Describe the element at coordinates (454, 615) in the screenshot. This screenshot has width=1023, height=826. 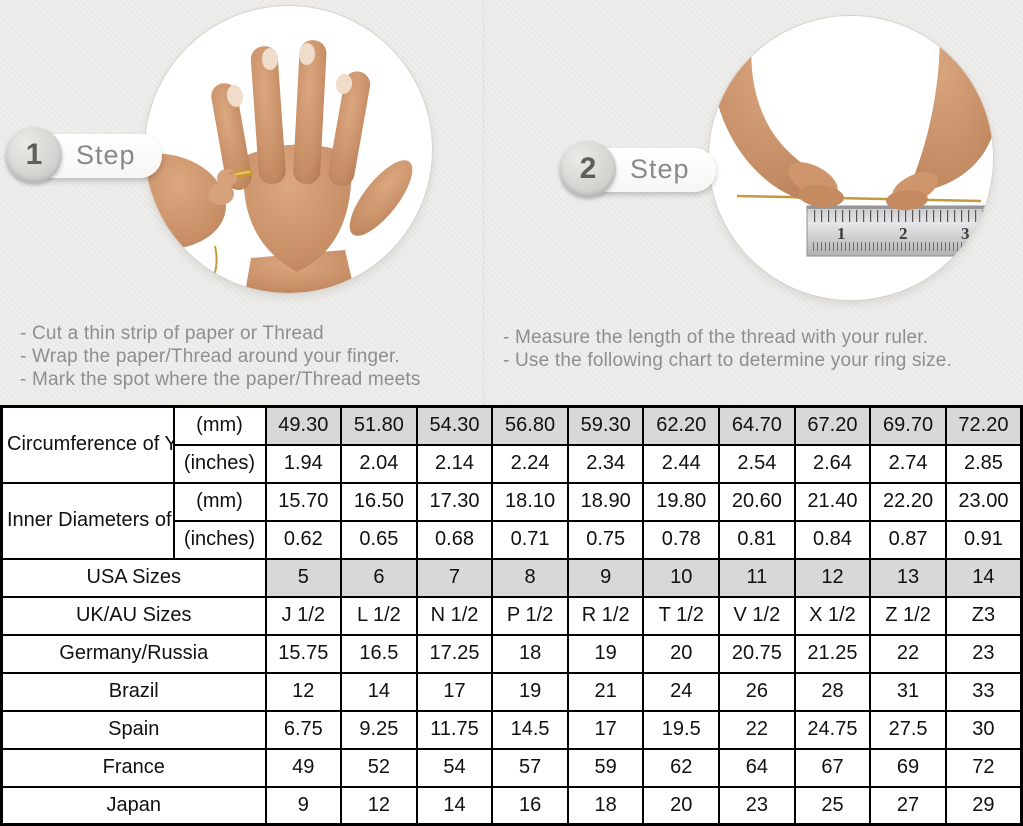
I see `table-cell: N 1/2` at that location.